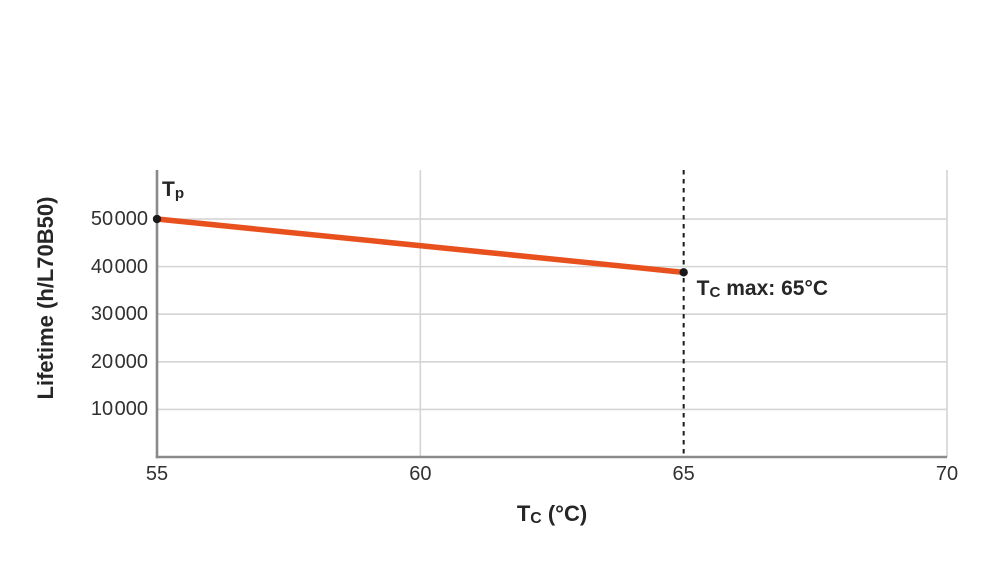 The image size is (1000, 584). What do you see at coordinates (420, 474) in the screenshot?
I see `x-tick-label: 60` at bounding box center [420, 474].